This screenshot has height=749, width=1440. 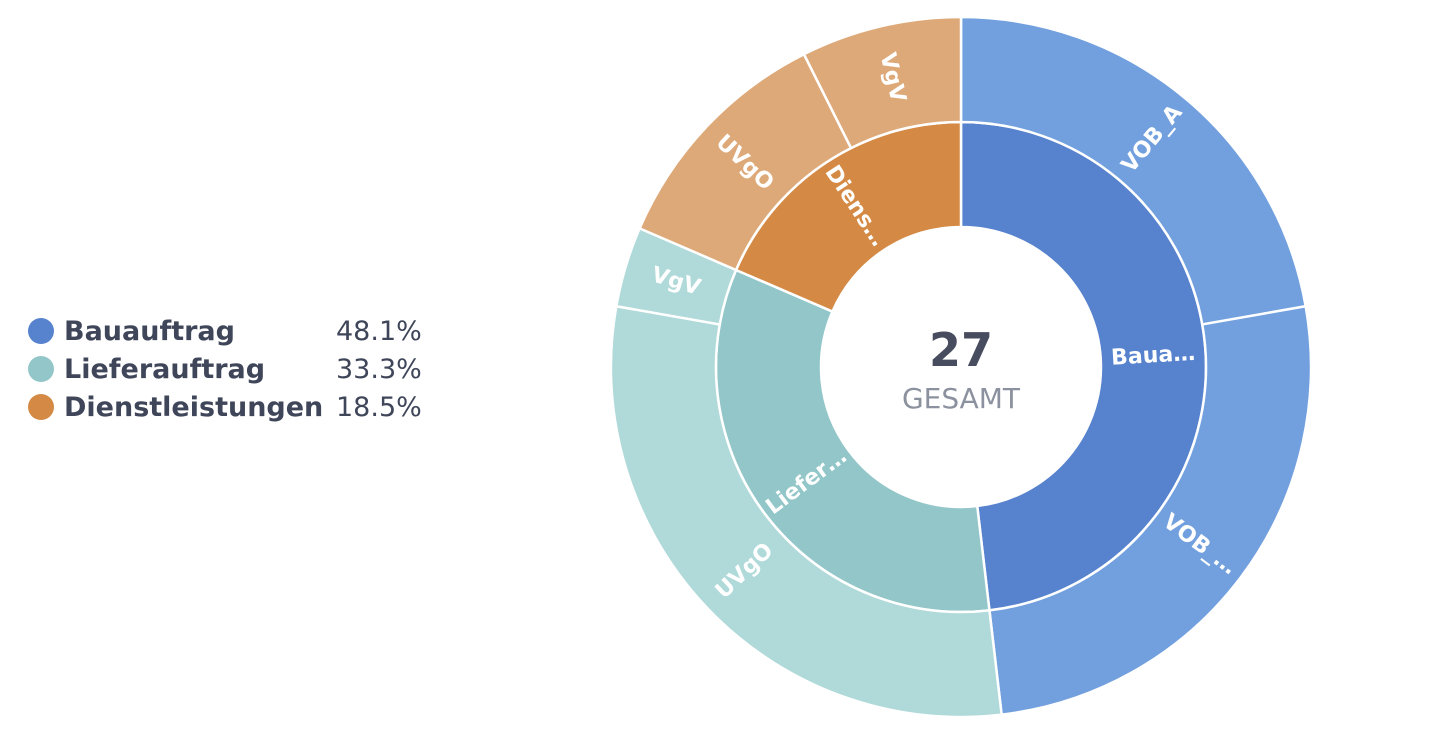 I want to click on legend-item-bauauftrag: Bauauftrag 48.1%, so click(x=225, y=331).